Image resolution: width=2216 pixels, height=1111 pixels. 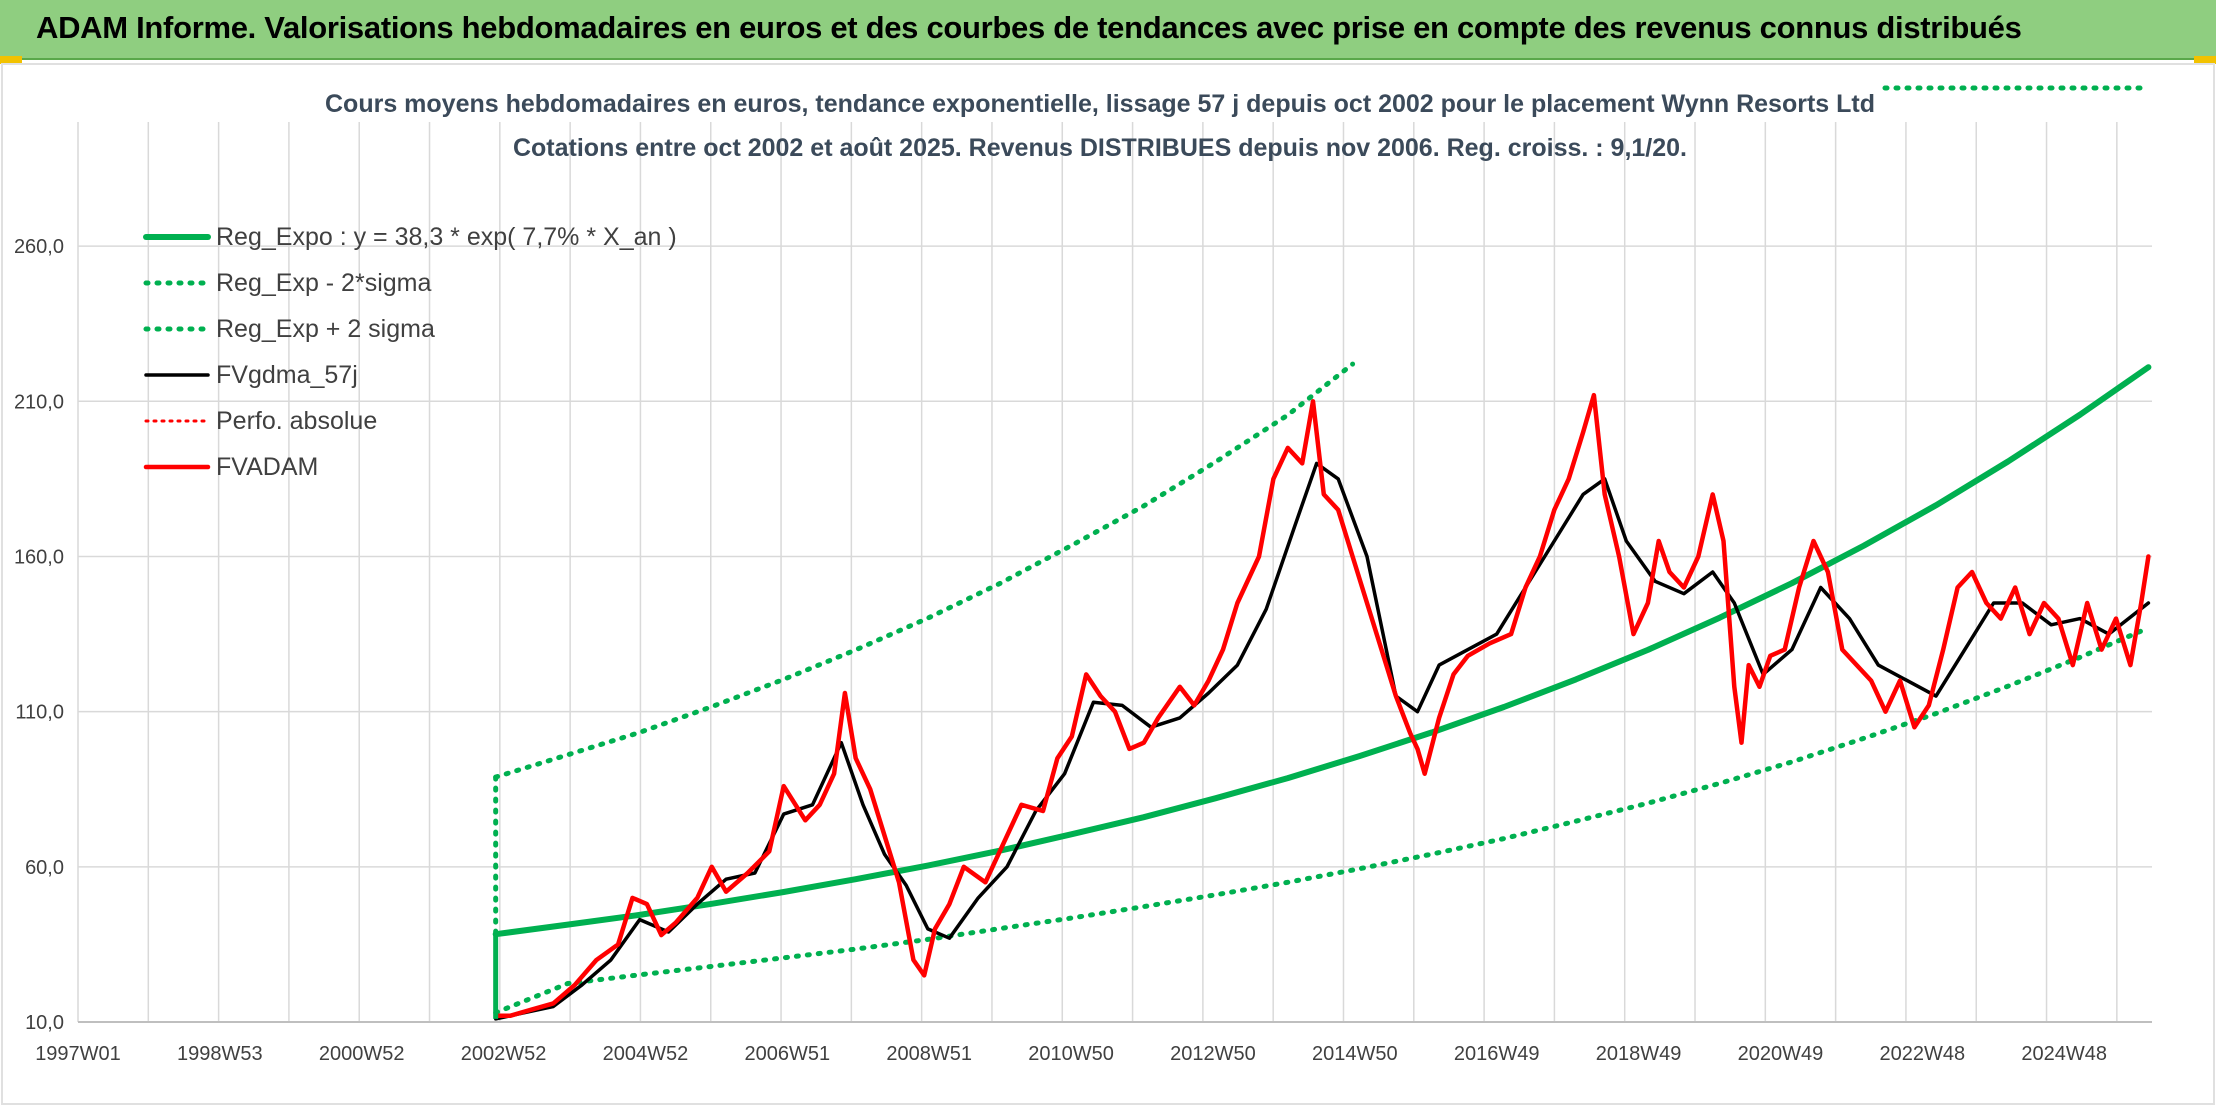 What do you see at coordinates (287, 375) in the screenshot?
I see `legend-label: FVgdma_57j` at bounding box center [287, 375].